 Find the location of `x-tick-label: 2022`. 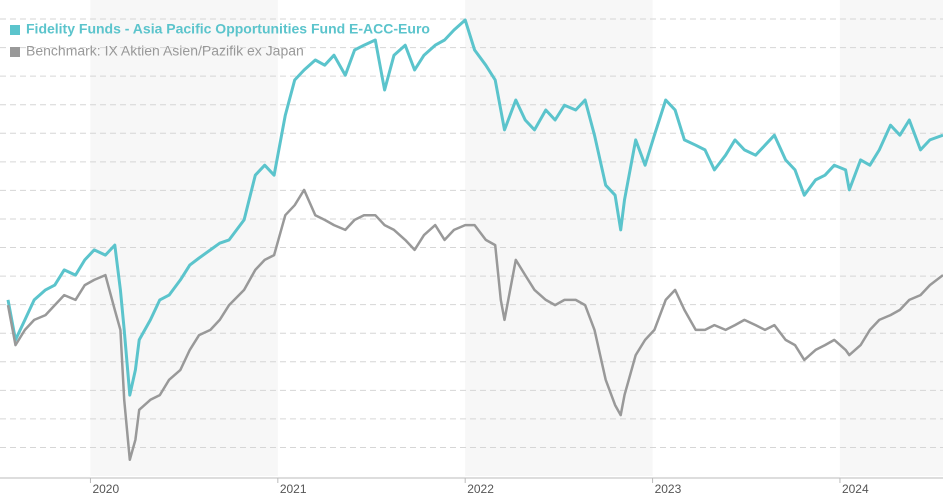

x-tick-label: 2022 is located at coordinates (480, 489).